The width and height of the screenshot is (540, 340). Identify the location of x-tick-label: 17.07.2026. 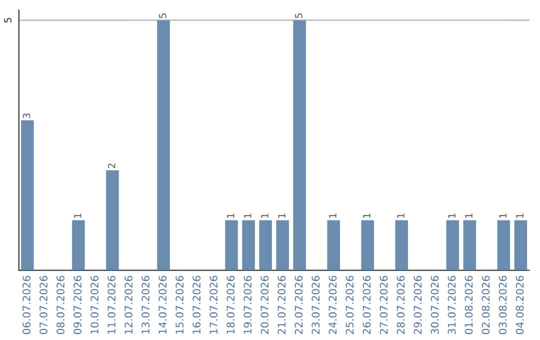
(214, 305).